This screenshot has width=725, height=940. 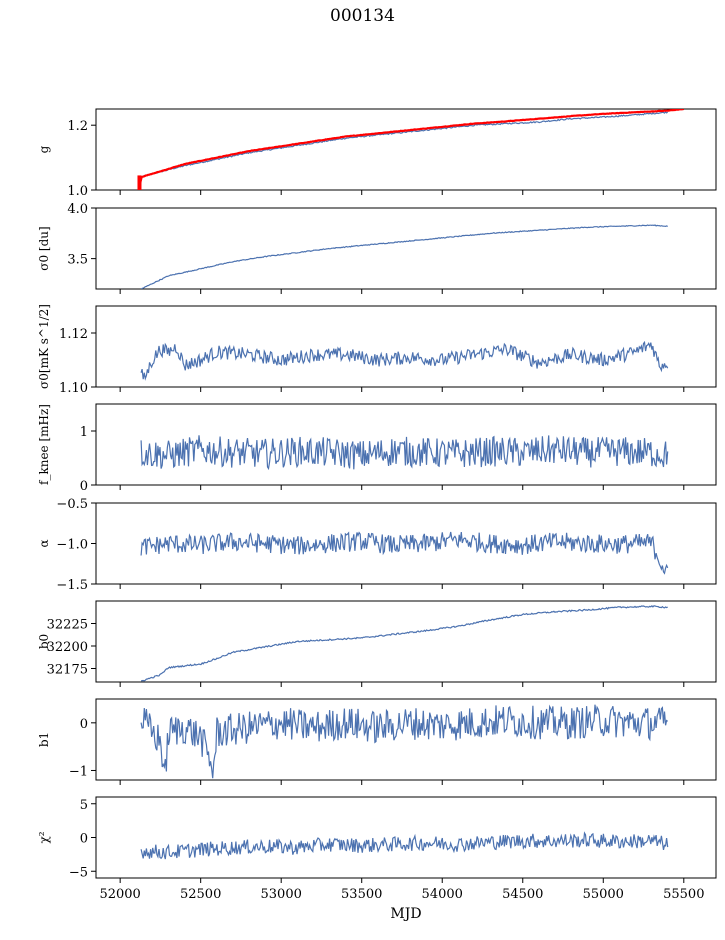 What do you see at coordinates (361, 894) in the screenshot?
I see `x-tick-label: 53500` at bounding box center [361, 894].